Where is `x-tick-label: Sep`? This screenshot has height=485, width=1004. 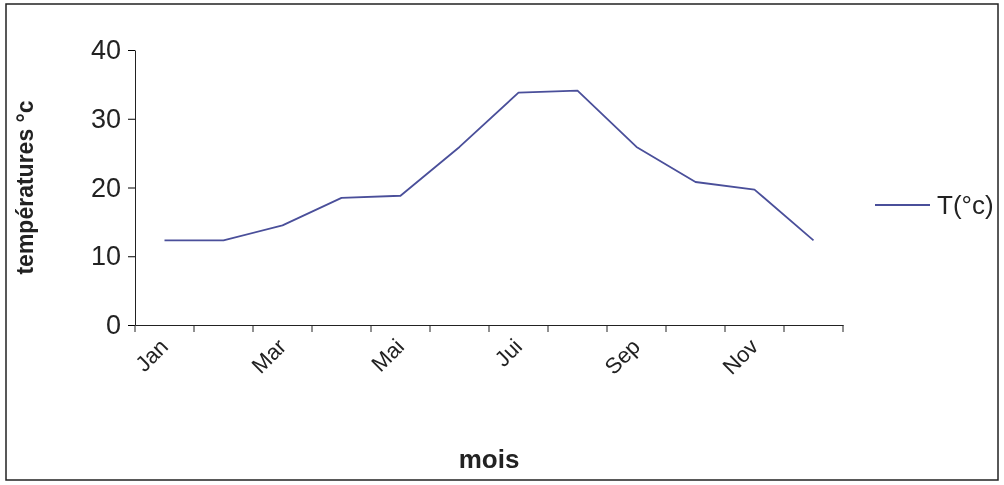
x-tick-label: Sep is located at coordinates (622, 356).